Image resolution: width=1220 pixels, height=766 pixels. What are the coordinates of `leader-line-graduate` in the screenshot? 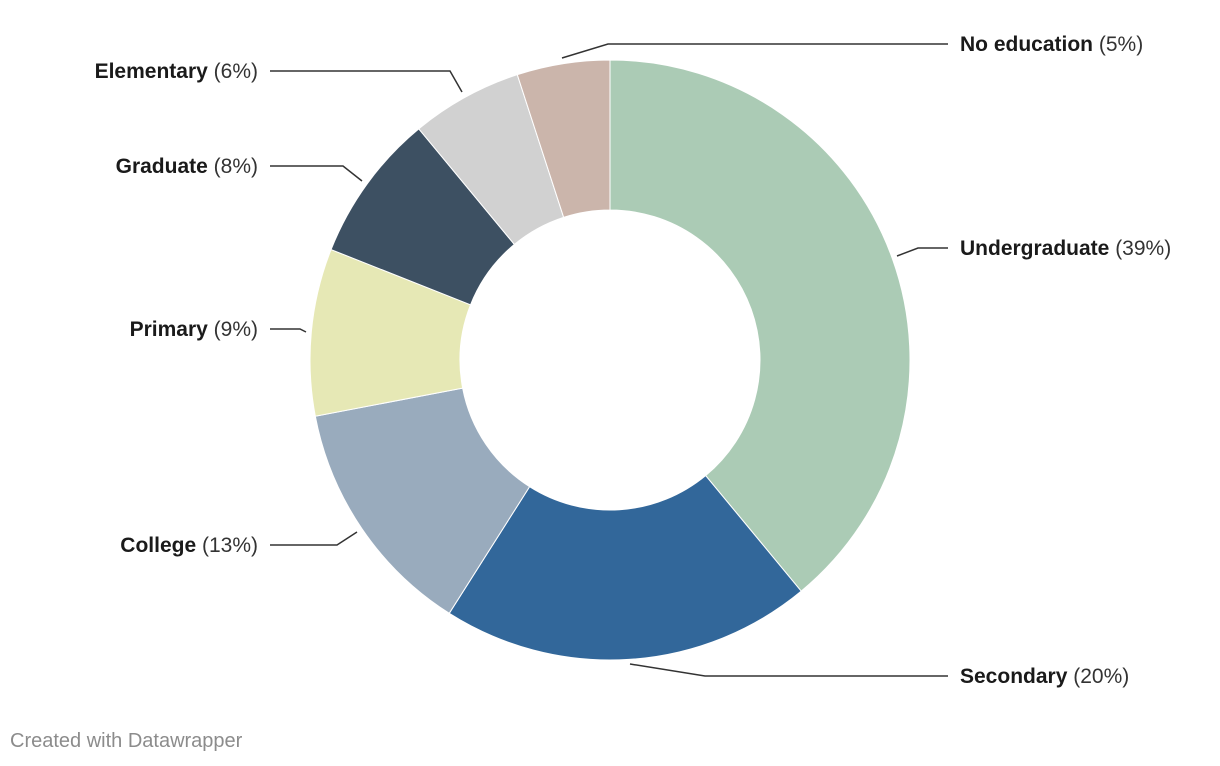 It's located at (316, 173).